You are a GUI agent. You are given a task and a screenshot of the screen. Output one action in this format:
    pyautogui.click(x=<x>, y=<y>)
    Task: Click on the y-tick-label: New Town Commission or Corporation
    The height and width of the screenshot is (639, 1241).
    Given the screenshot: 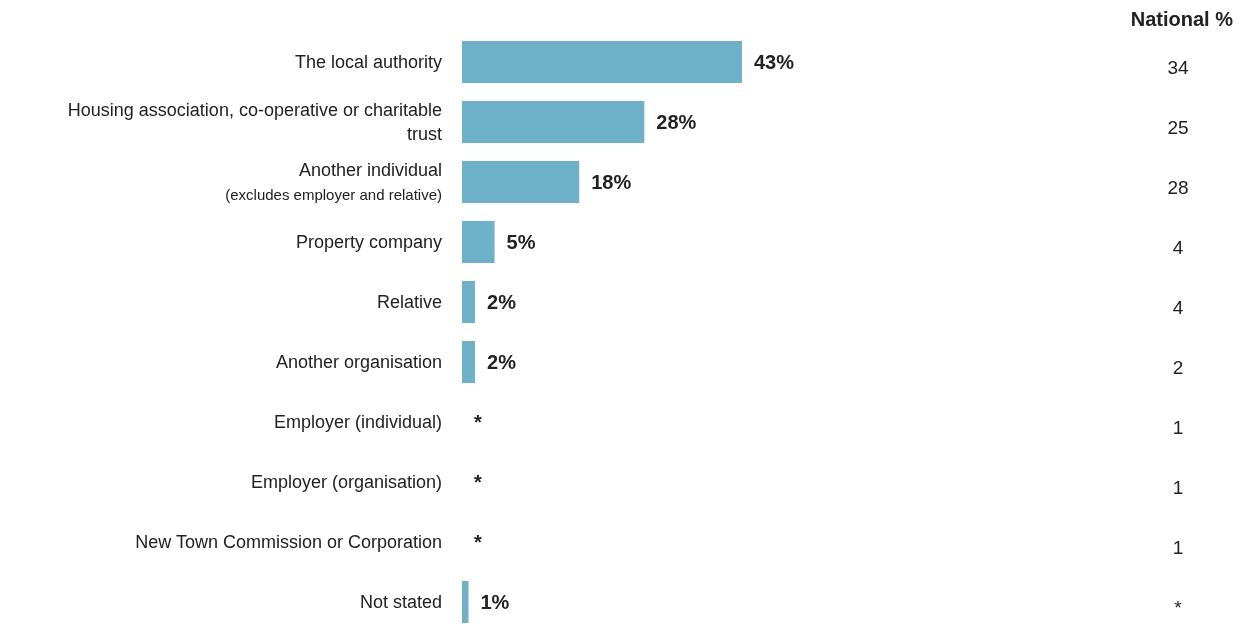 What is the action you would take?
    pyautogui.click(x=288, y=542)
    